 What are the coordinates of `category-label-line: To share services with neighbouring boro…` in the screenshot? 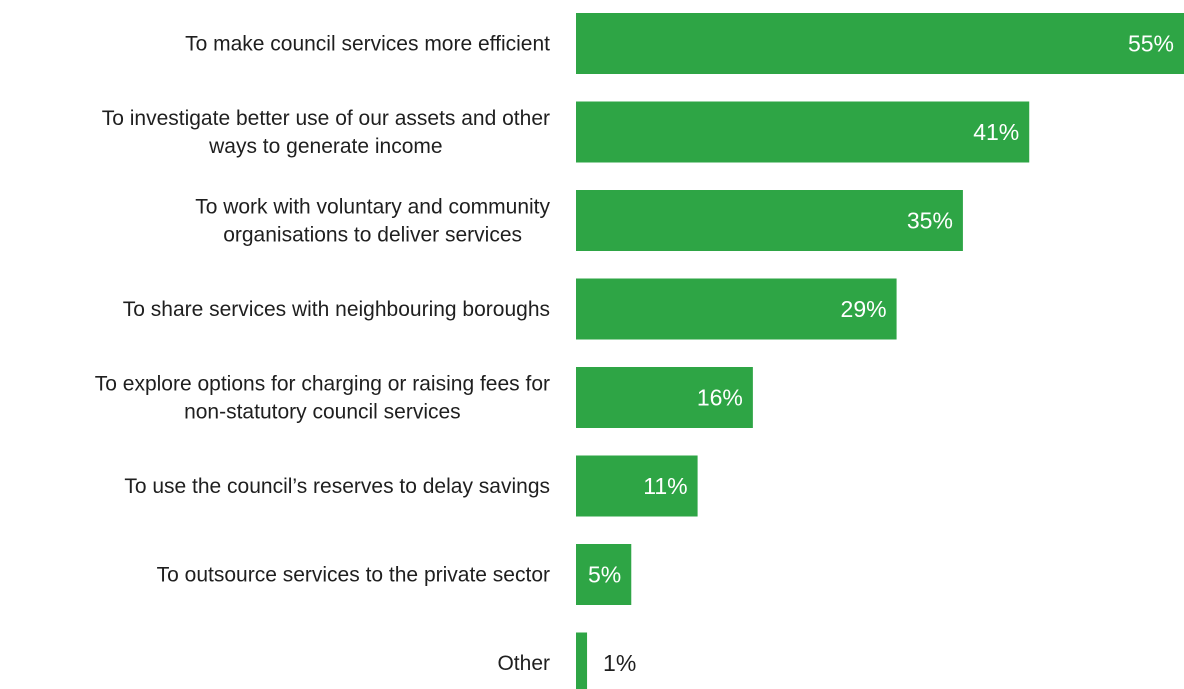 It's located at (336, 309).